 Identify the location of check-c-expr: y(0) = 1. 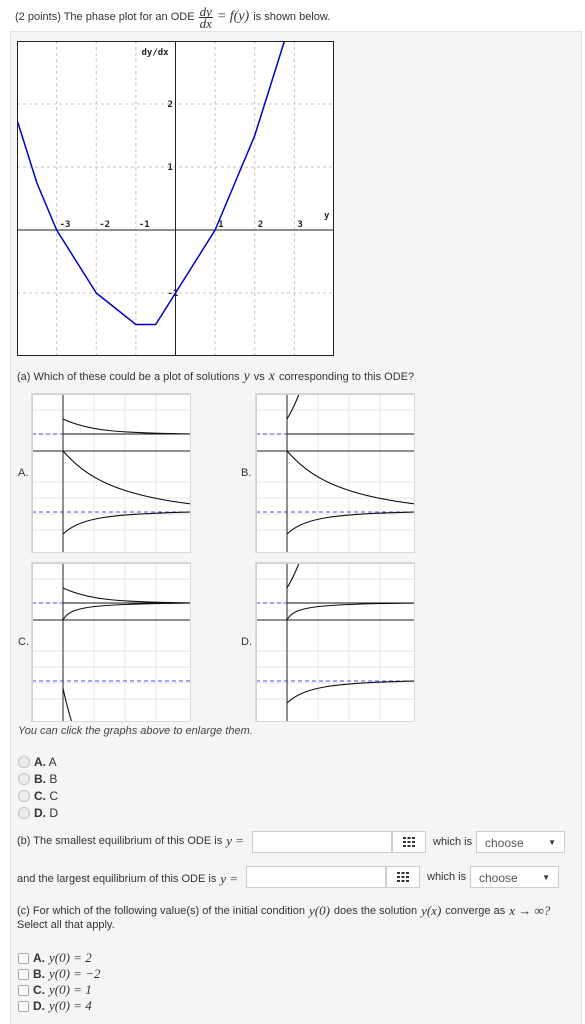
(70, 989).